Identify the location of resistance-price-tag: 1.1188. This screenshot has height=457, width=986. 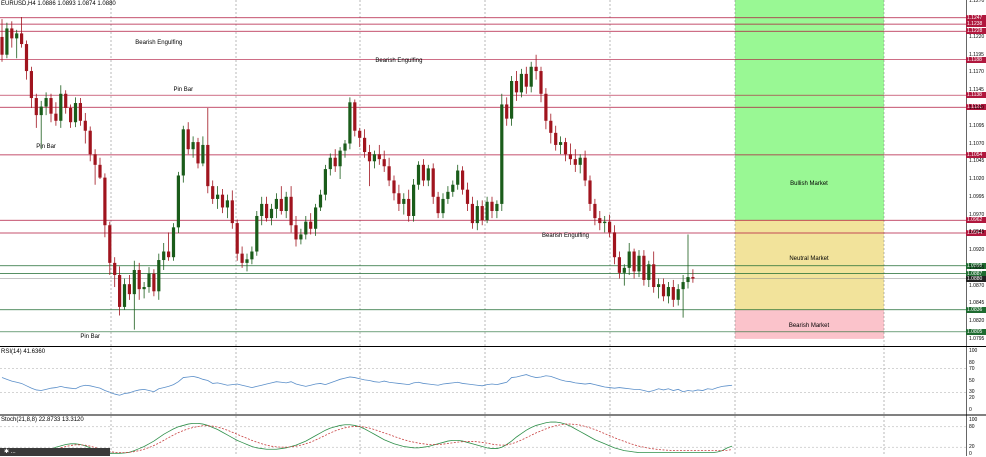
(976, 59).